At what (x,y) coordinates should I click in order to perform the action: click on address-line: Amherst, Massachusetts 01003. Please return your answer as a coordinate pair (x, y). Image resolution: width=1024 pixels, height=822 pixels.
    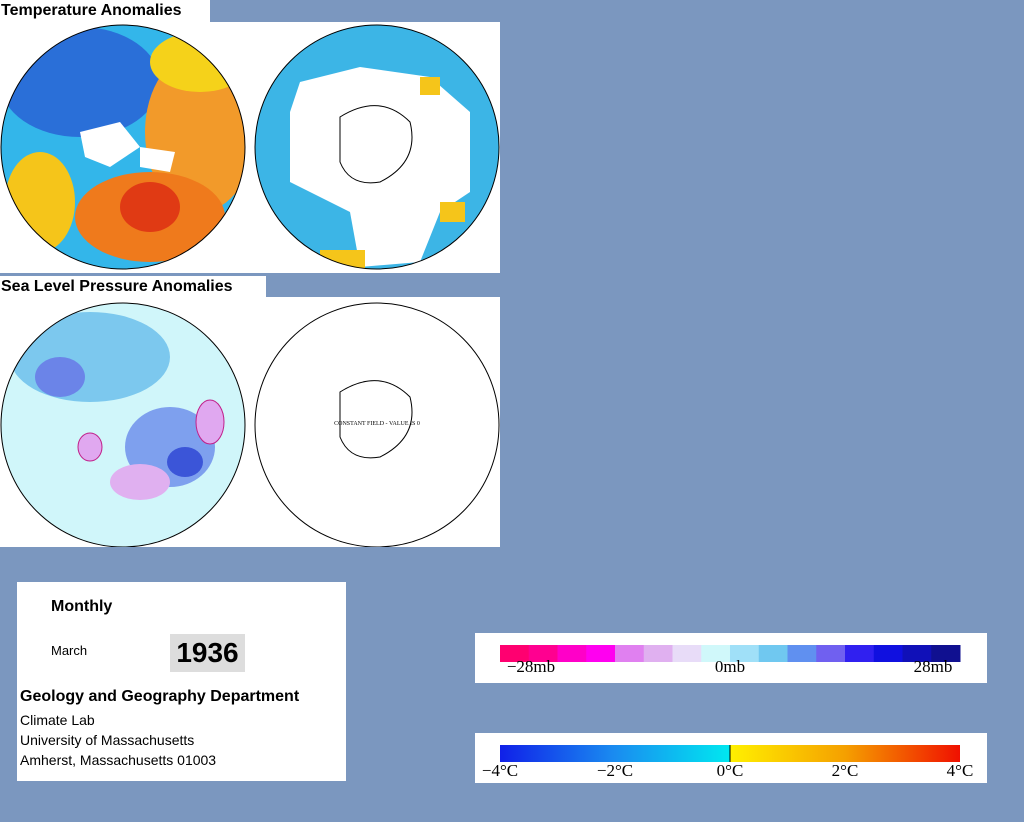
    Looking at the image, I should click on (118, 760).